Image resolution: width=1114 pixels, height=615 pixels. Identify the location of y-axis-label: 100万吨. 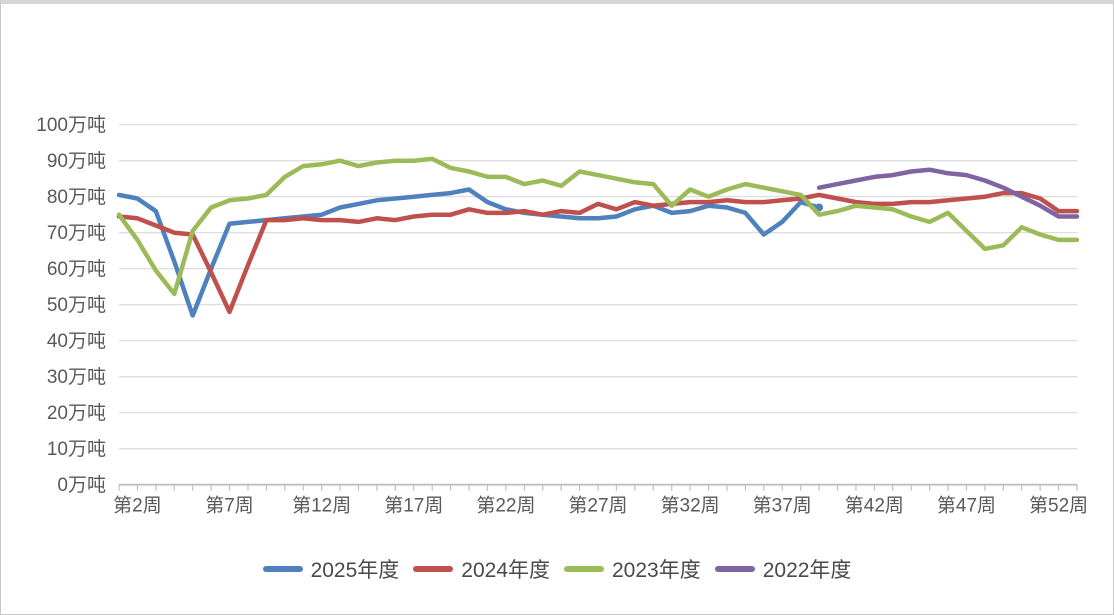
(71, 125).